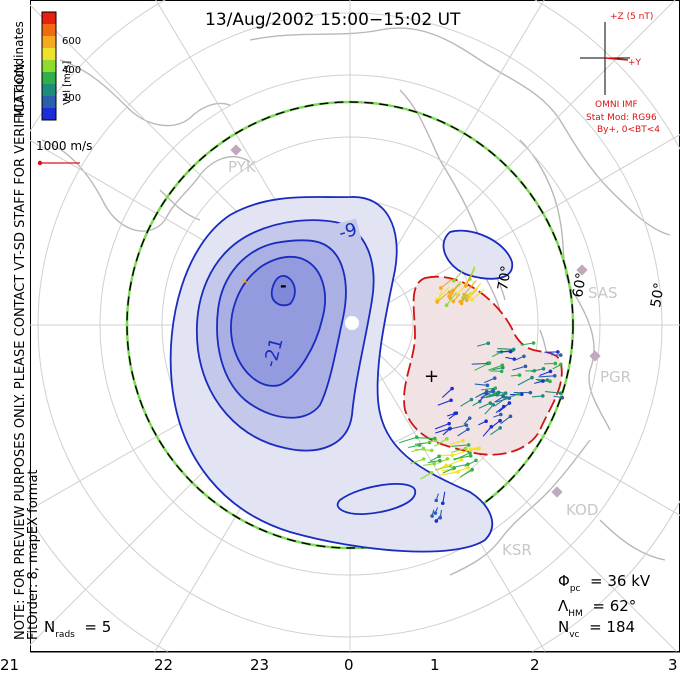 The height and width of the screenshot is (678, 680). Describe the element at coordinates (616, 105) in the screenshot. I see `imf-source: OMNI IMF` at that location.